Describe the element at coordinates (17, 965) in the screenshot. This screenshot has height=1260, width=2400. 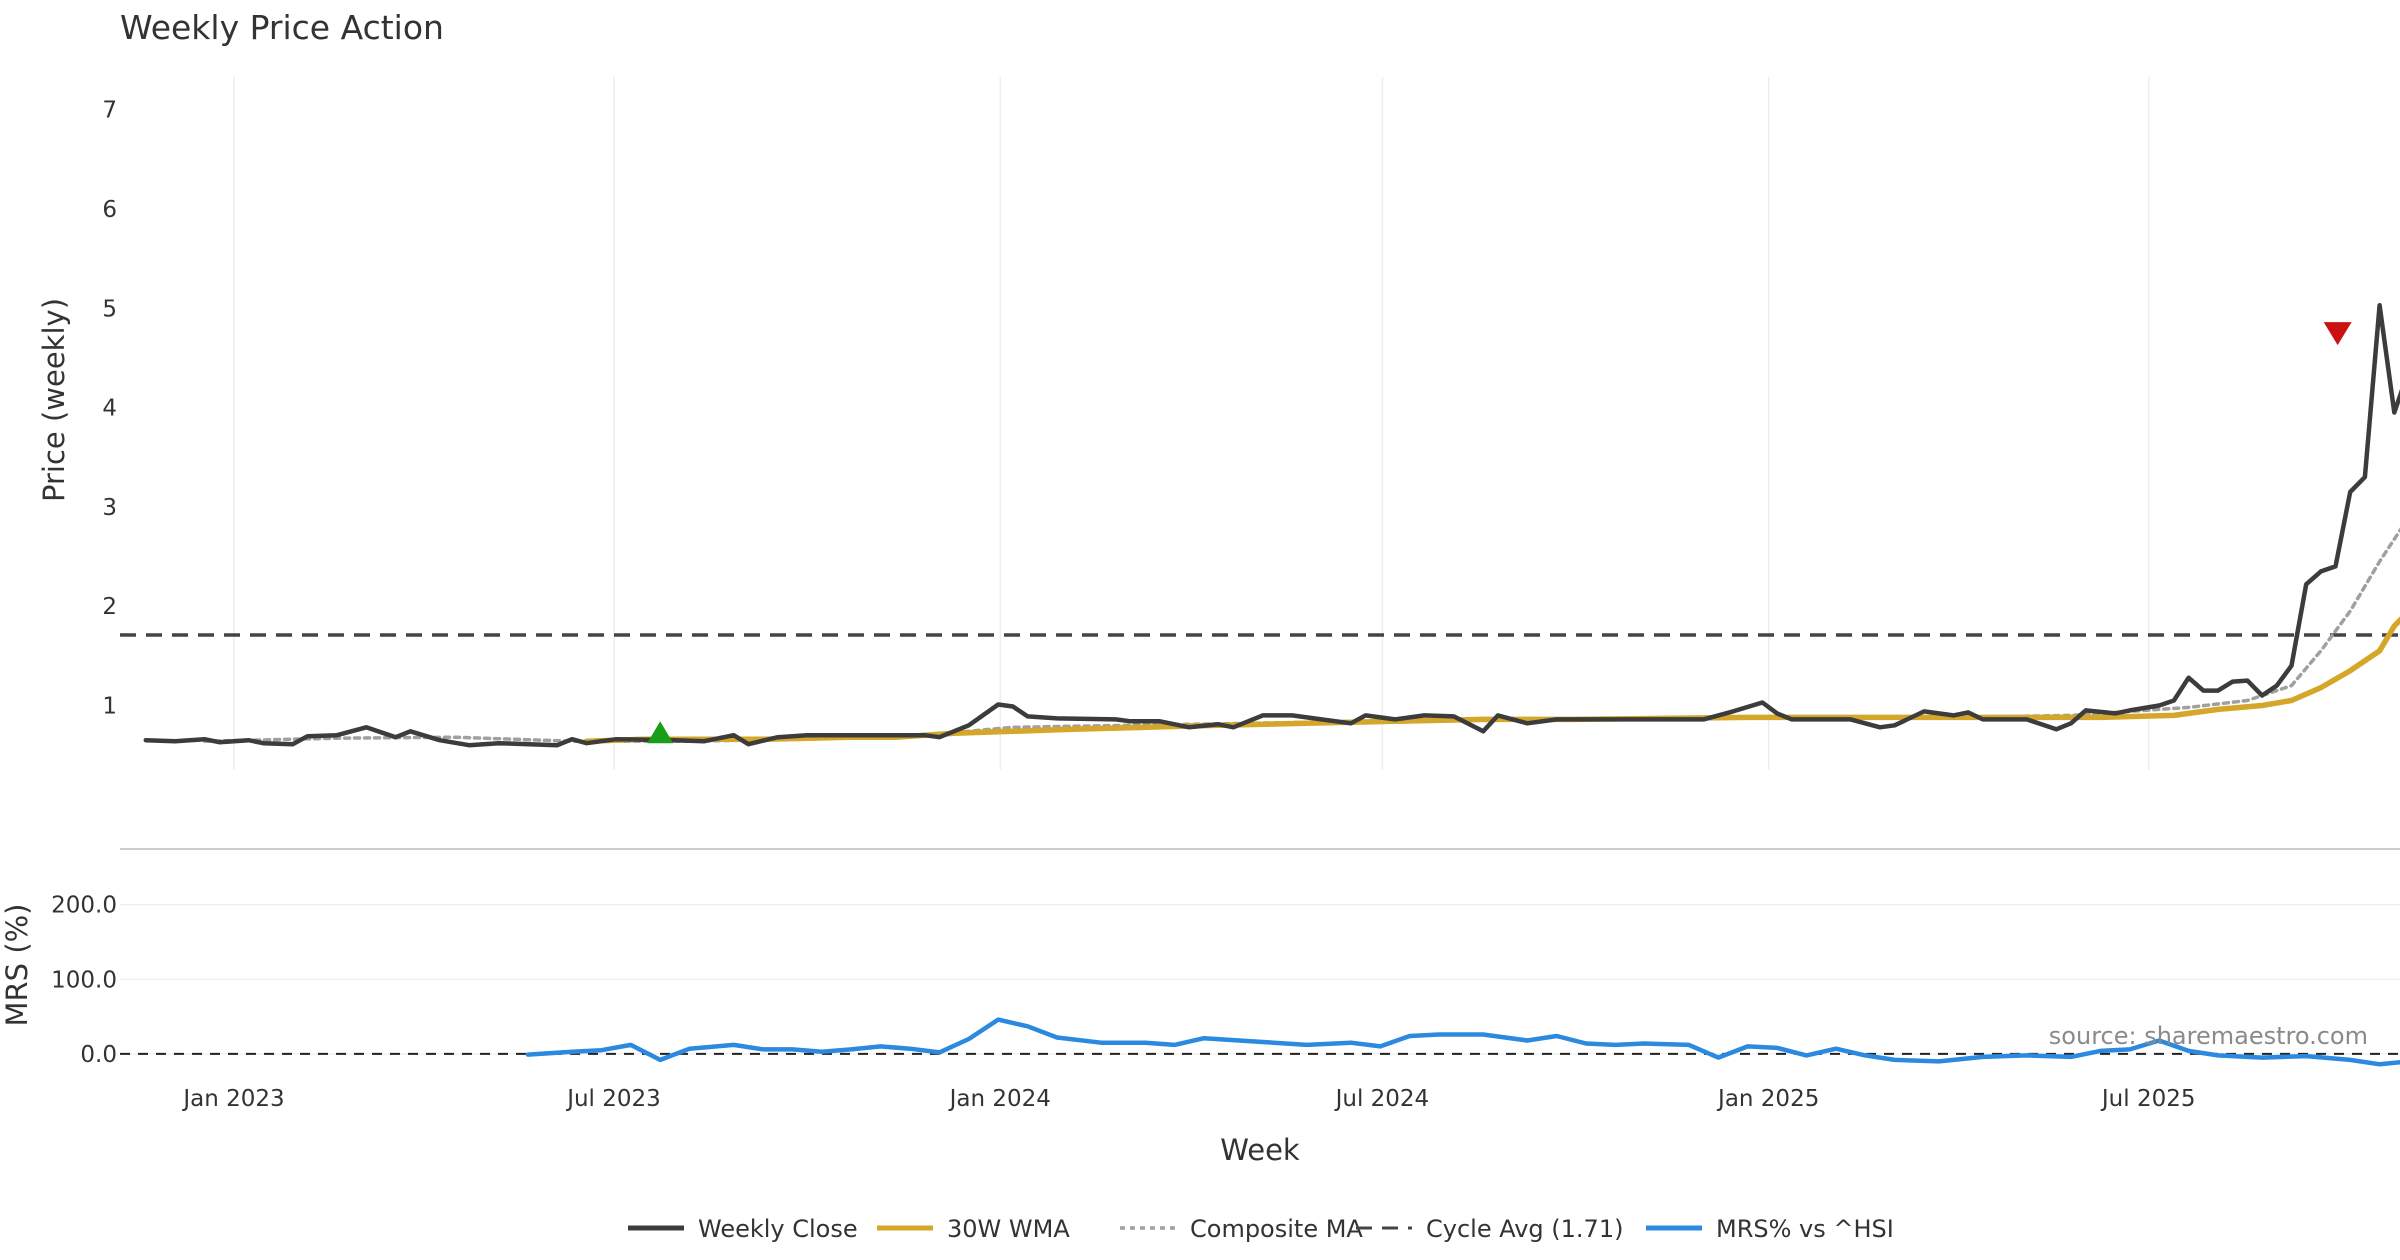
I see `mrs-y-axis-label: MRS (%)` at that location.